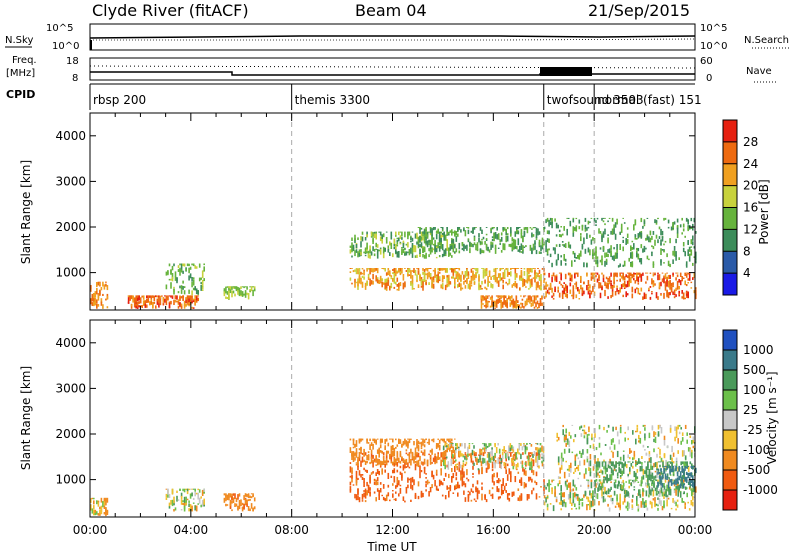 This screenshot has height=554, width=800. I want to click on nsky-trace, so click(392, 37).